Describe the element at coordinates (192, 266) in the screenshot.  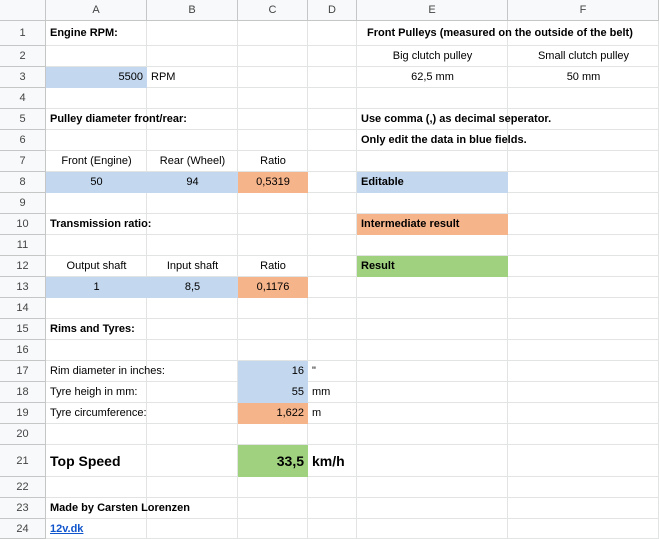
I see `cell-b12: Input shaft` at that location.